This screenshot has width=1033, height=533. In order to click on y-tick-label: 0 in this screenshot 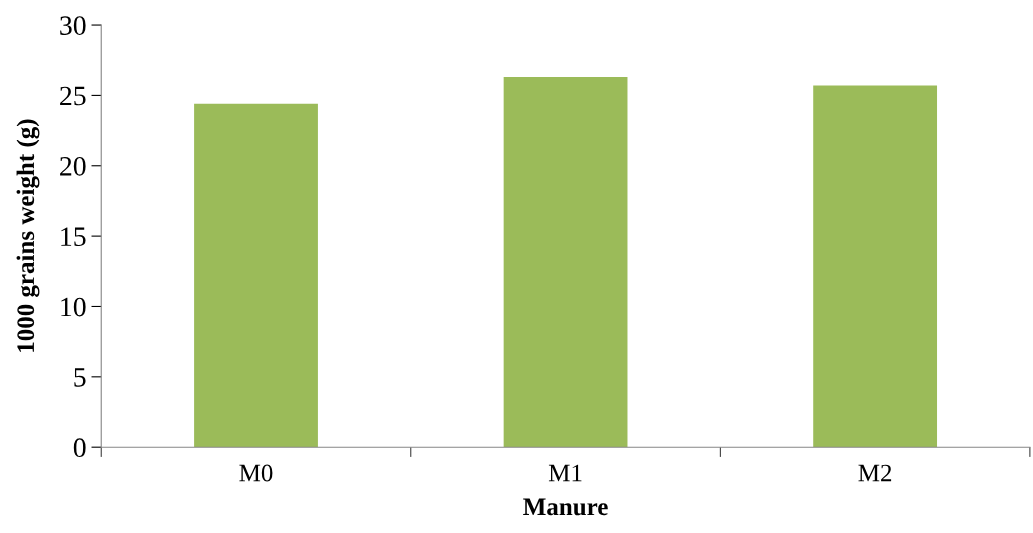, I will do `click(79, 448)`.